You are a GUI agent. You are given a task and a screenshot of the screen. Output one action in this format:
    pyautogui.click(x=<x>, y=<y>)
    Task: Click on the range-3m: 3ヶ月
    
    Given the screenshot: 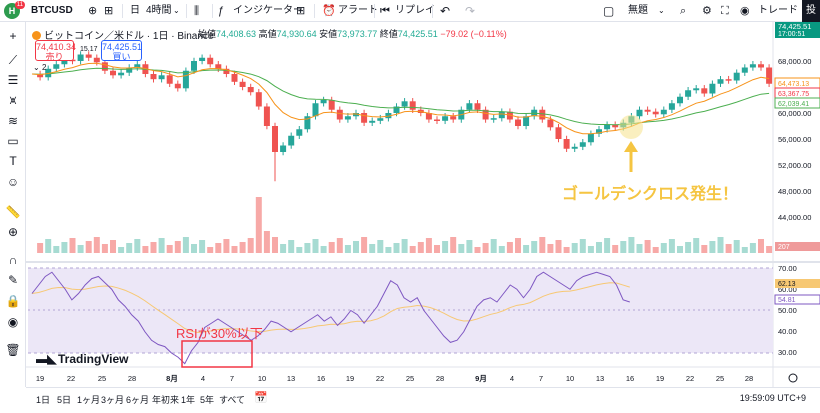 What is the action you would take?
    pyautogui.click(x=113, y=400)
    